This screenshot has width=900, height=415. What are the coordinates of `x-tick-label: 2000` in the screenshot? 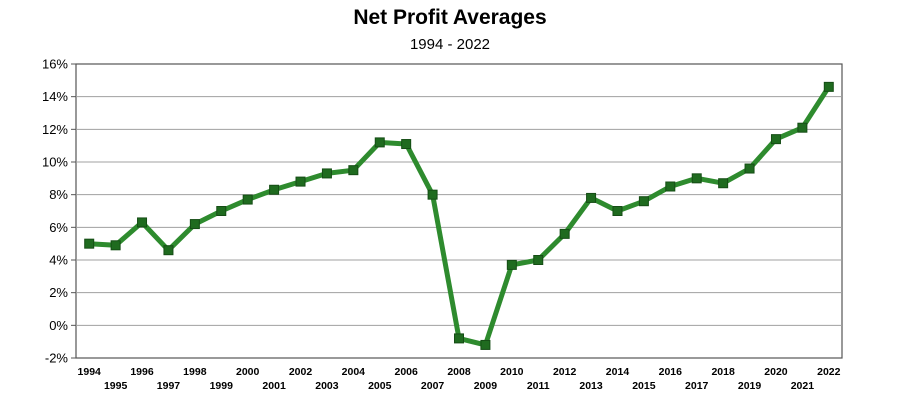 It's located at (248, 372).